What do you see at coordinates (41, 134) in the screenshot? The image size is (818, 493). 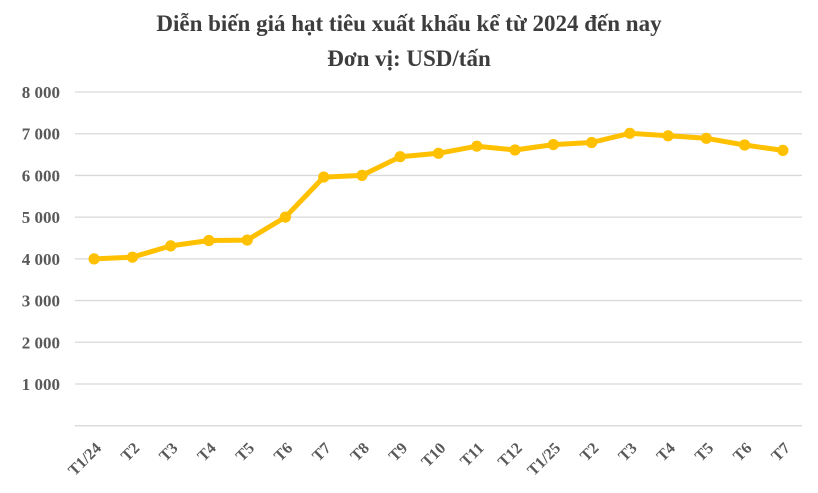 I see `y-tick-label: 7 000` at bounding box center [41, 134].